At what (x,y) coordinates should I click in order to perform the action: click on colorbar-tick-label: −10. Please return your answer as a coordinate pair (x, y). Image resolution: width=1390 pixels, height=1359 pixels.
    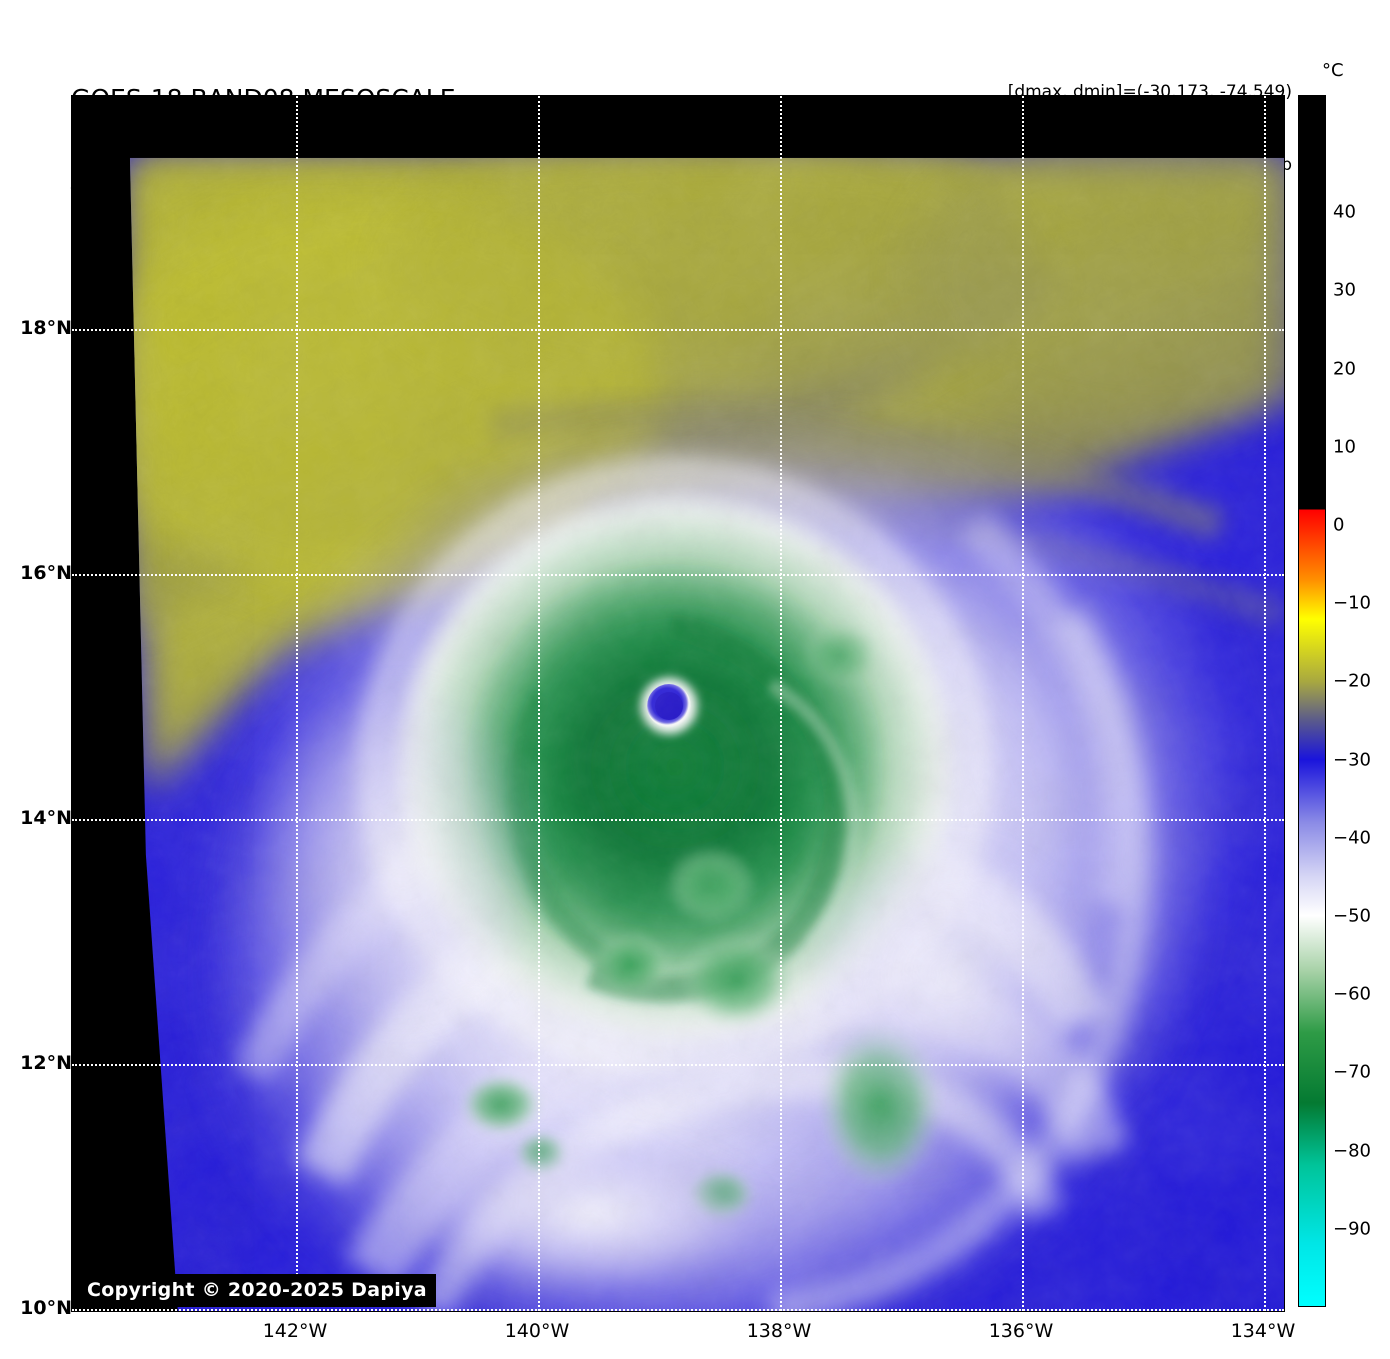
    Looking at the image, I should click on (1352, 603).